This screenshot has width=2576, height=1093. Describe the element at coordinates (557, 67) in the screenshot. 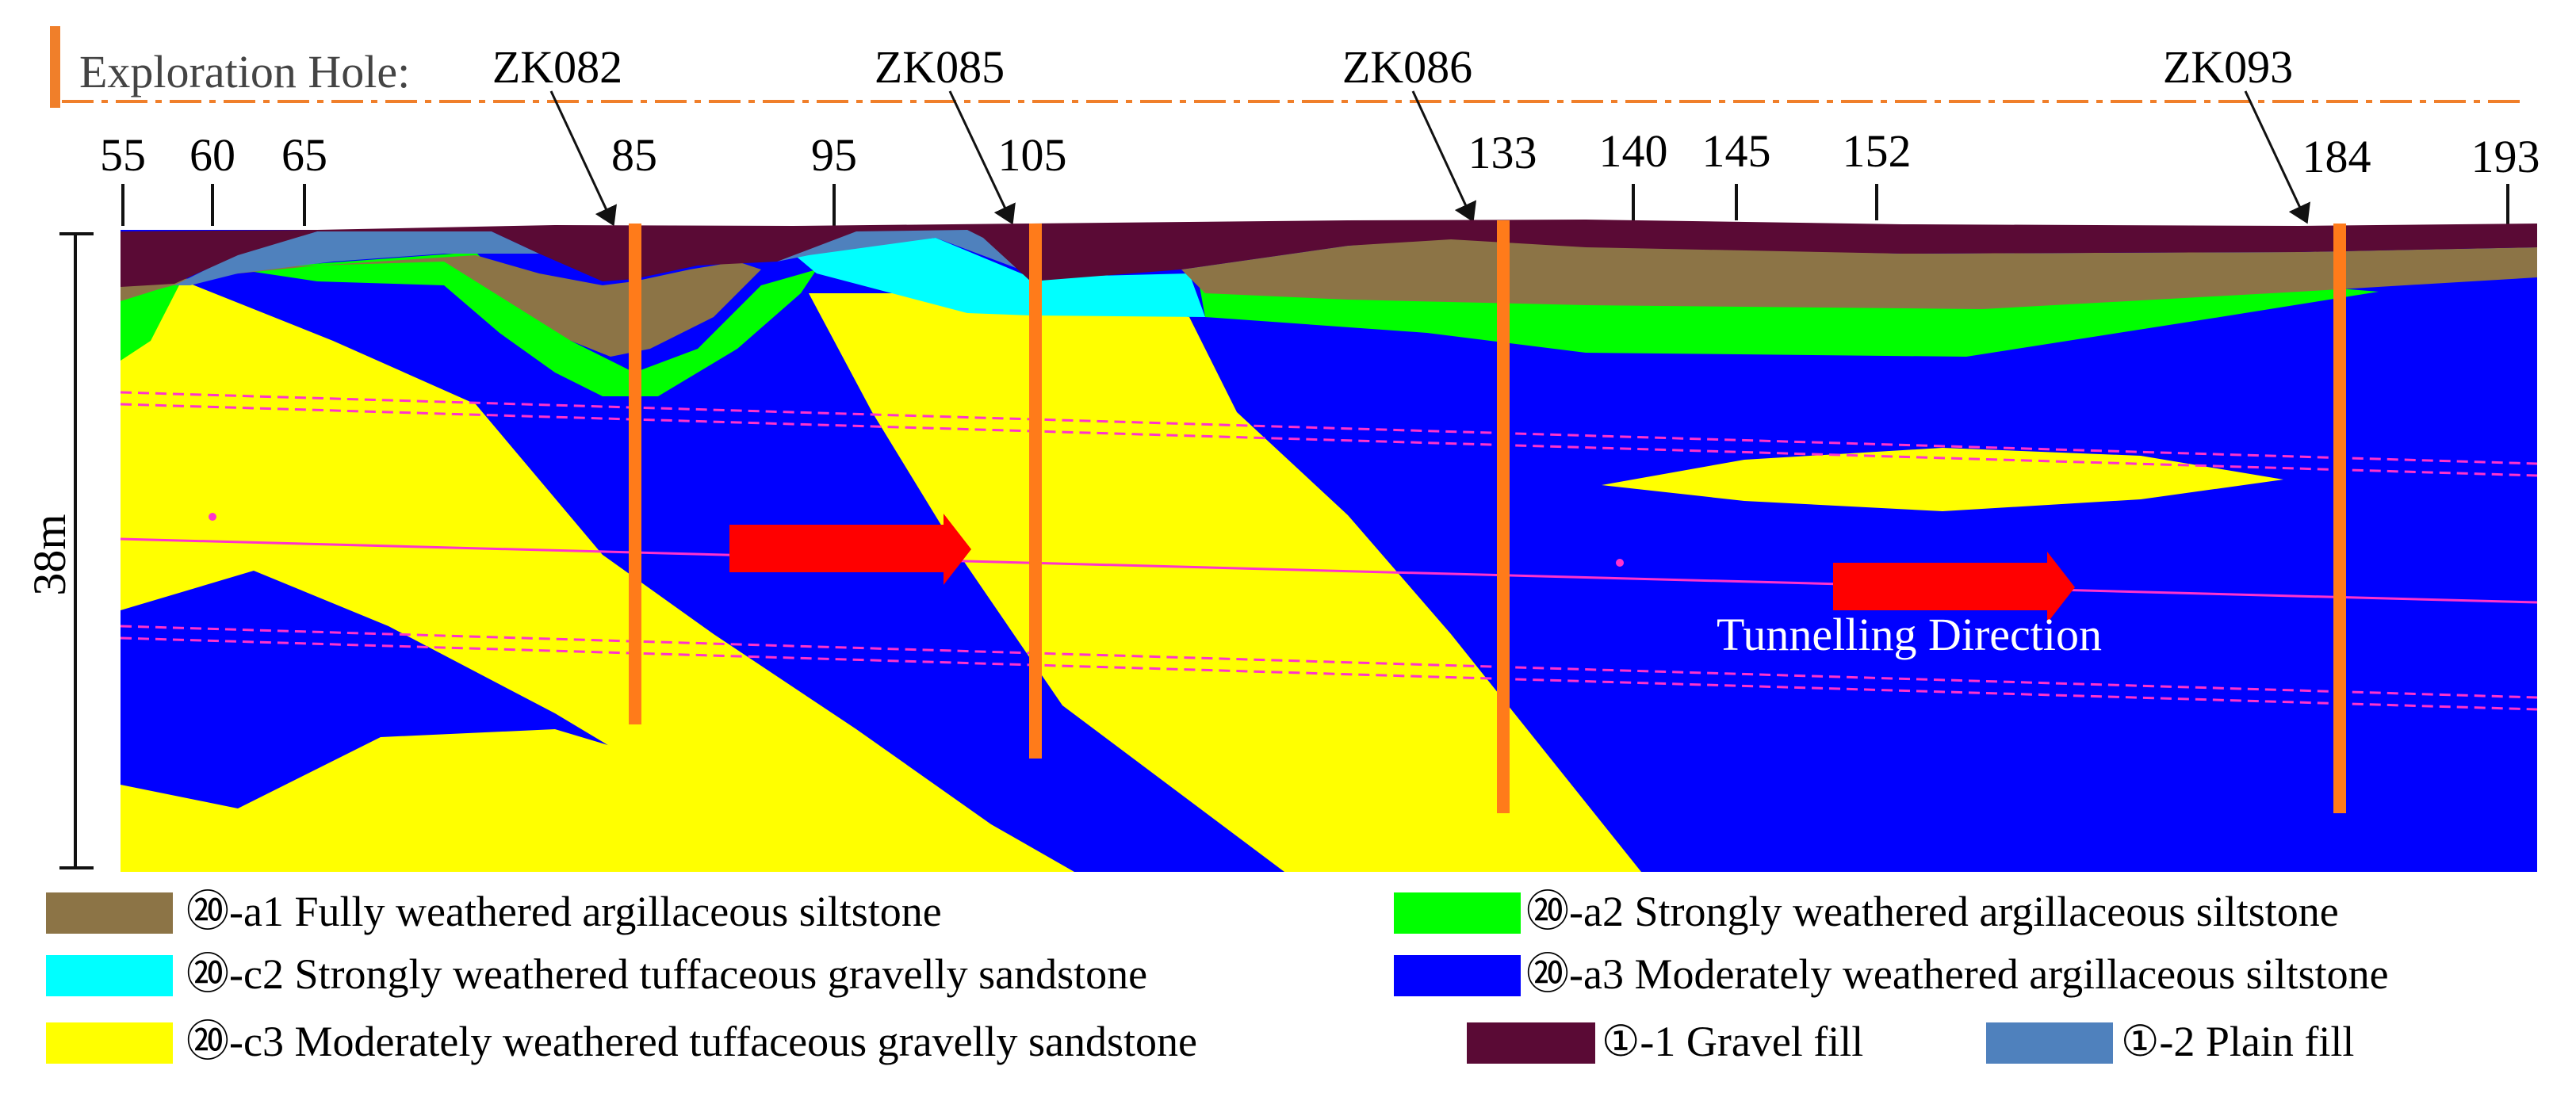

I see `borehole-label-zk082: ZK082` at that location.